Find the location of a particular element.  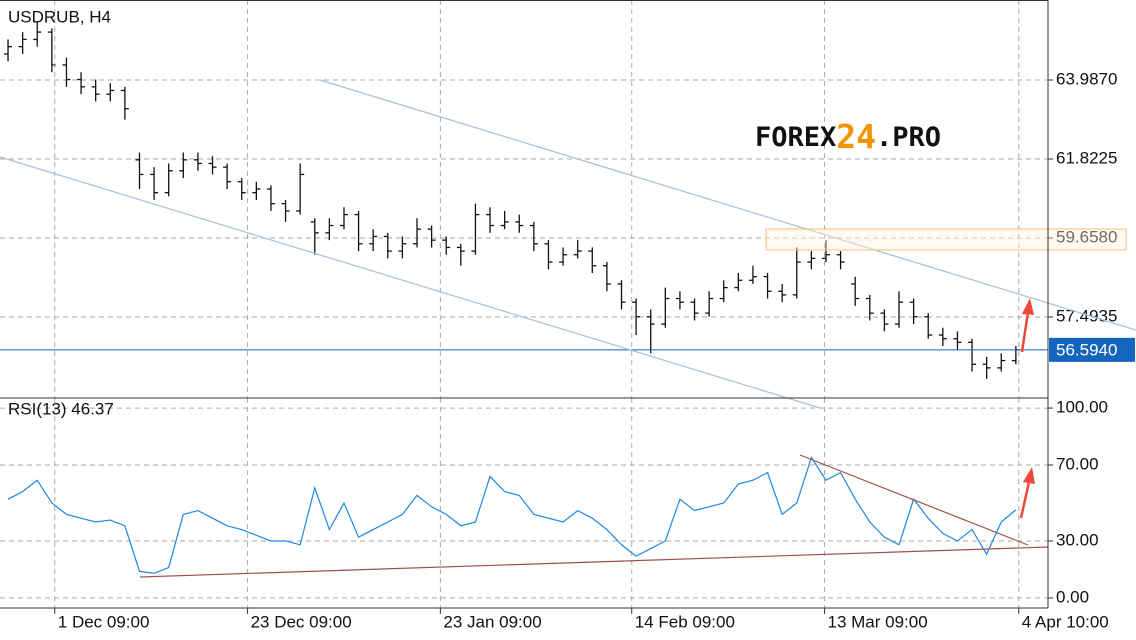

x-tick-label: 14 Feb 09:00 is located at coordinates (685, 621).